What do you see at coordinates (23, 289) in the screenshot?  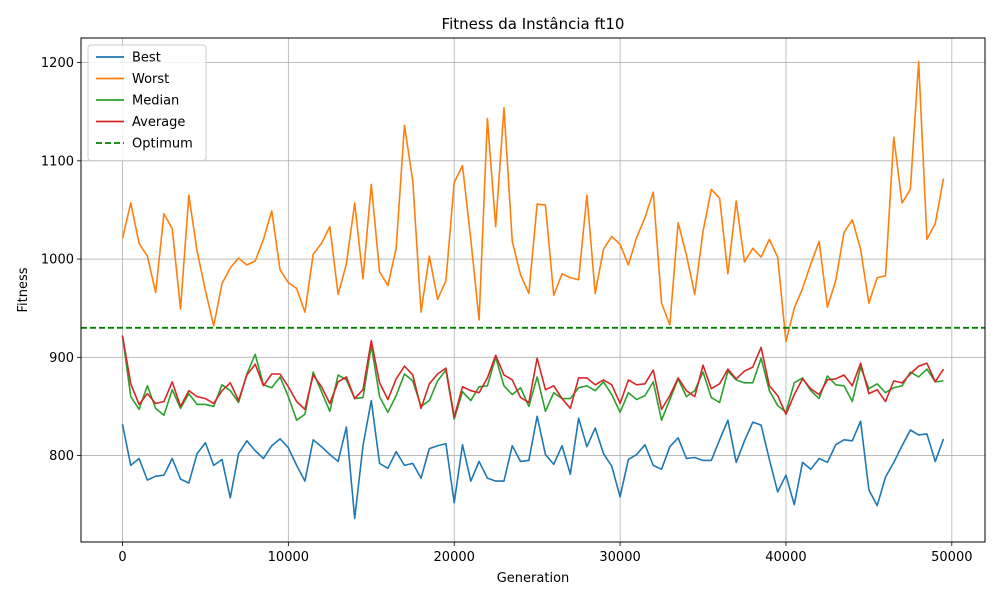 I see `y-axis-title: Fitness` at bounding box center [23, 289].